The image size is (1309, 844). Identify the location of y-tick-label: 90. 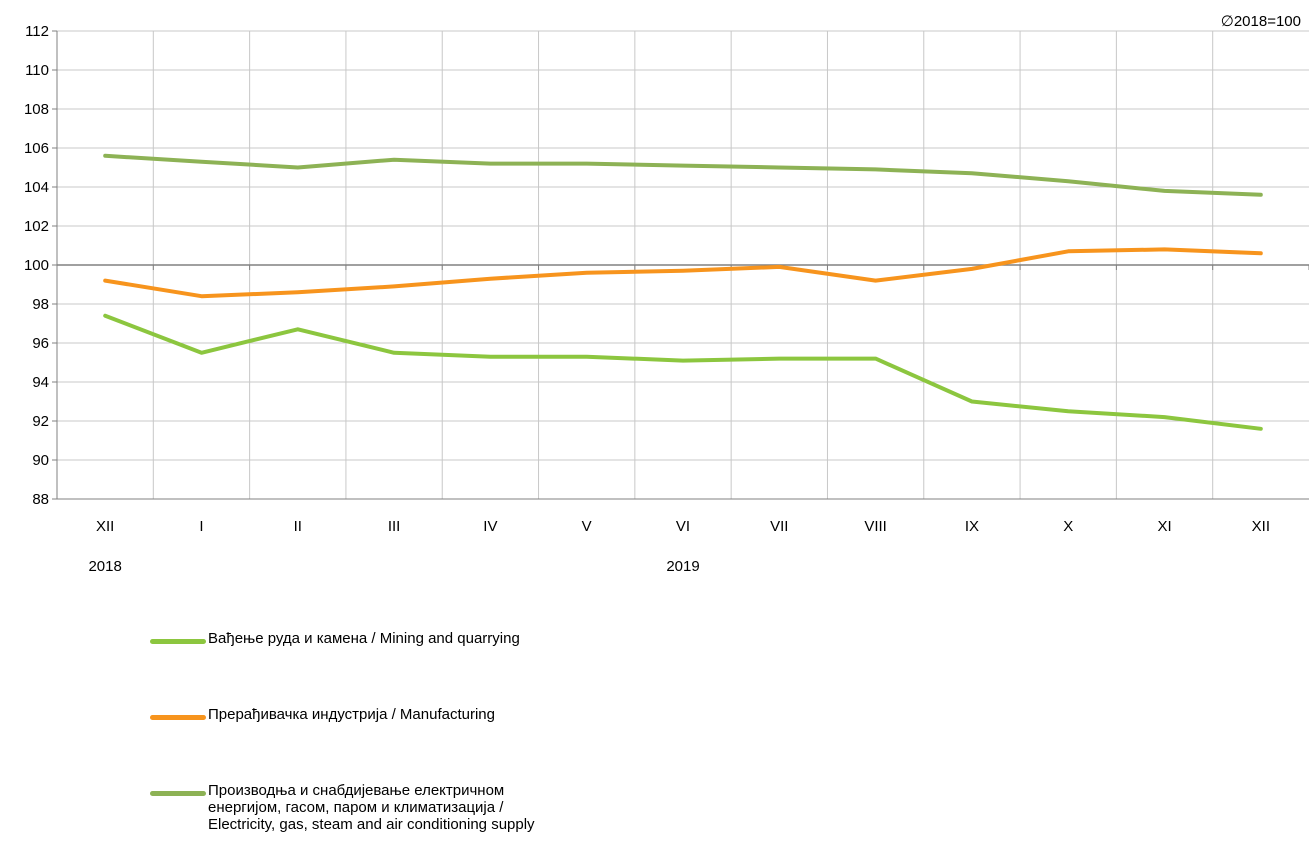
(40, 460).